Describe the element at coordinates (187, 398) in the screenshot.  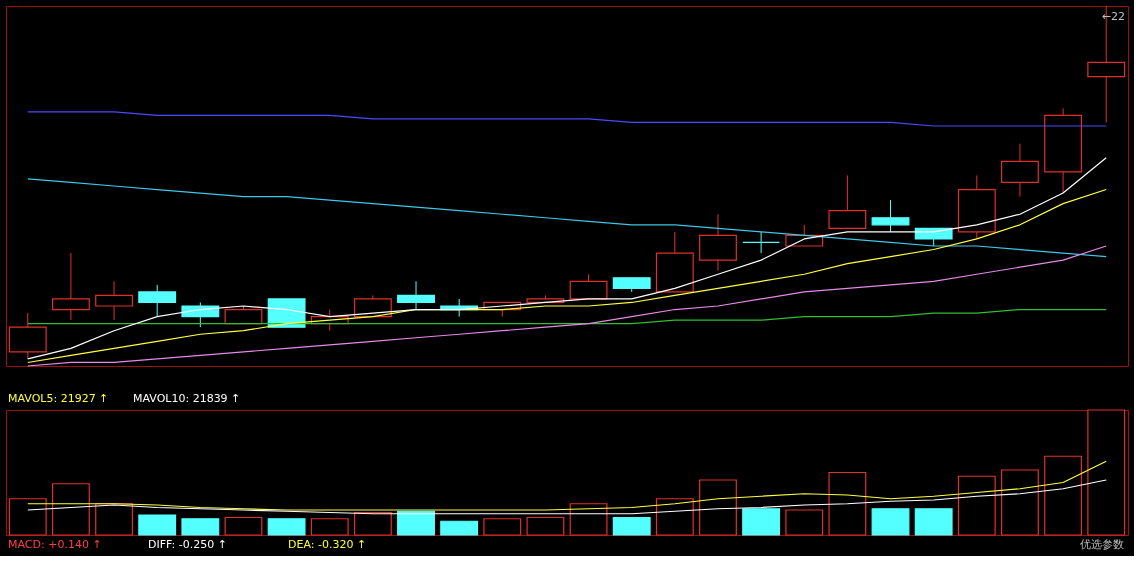
I see `text: MAVOL10: 21839 ↑` at that location.